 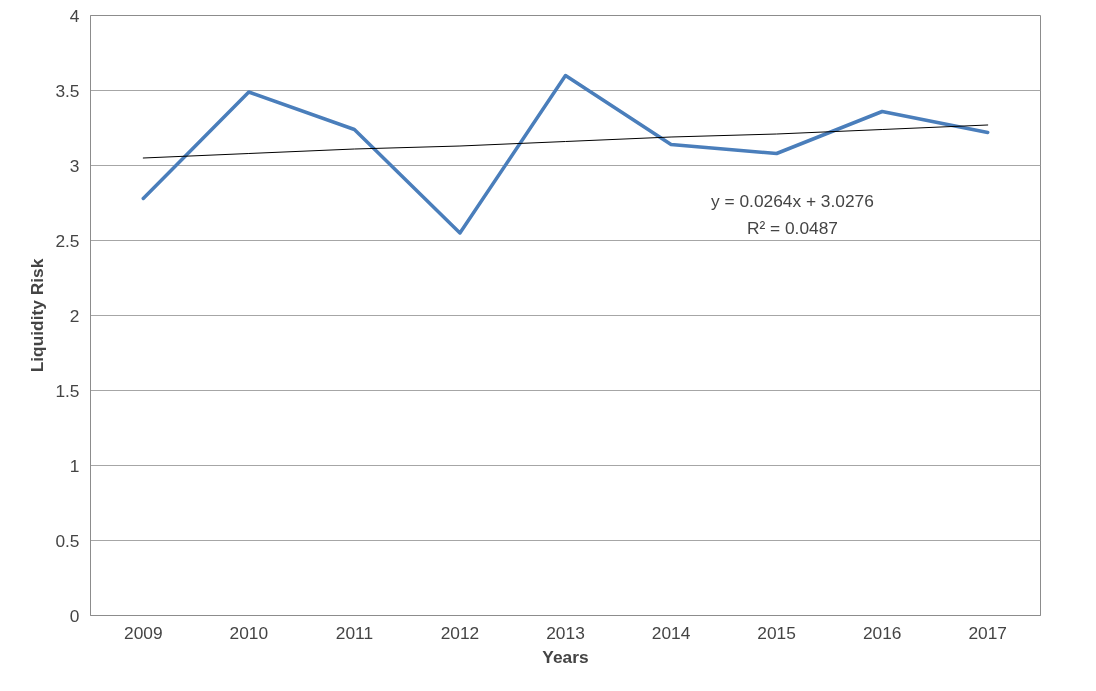 What do you see at coordinates (67, 240) in the screenshot?
I see `y-tick-label: 2.5` at bounding box center [67, 240].